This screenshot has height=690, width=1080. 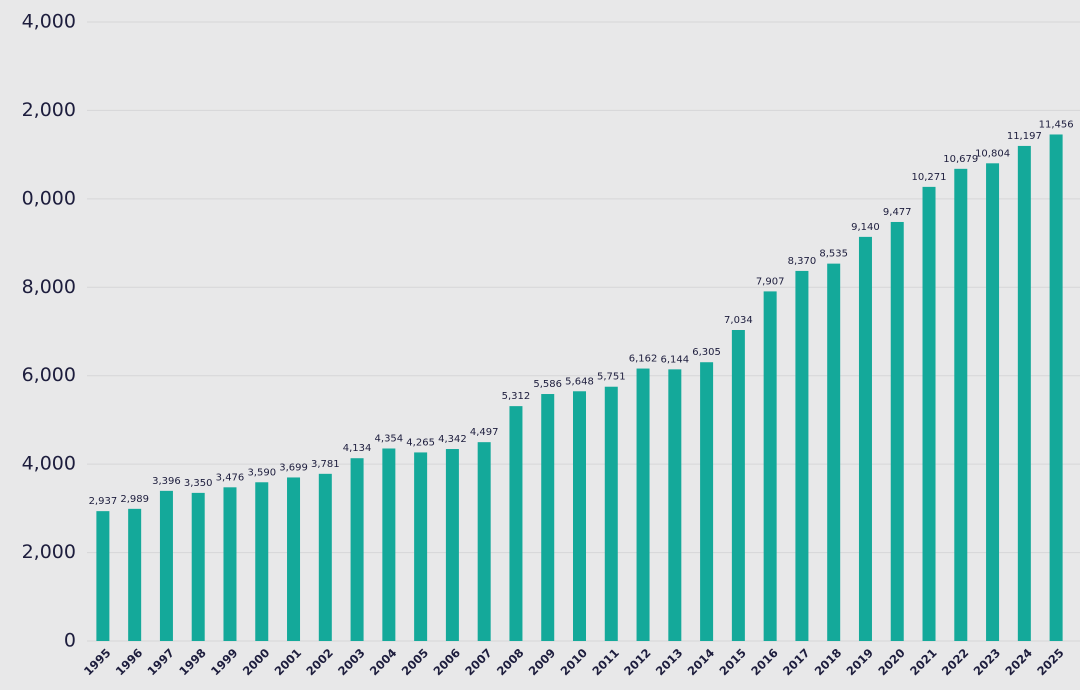 What do you see at coordinates (1050, 662) in the screenshot?
I see `x-tick-label: 2025` at bounding box center [1050, 662].